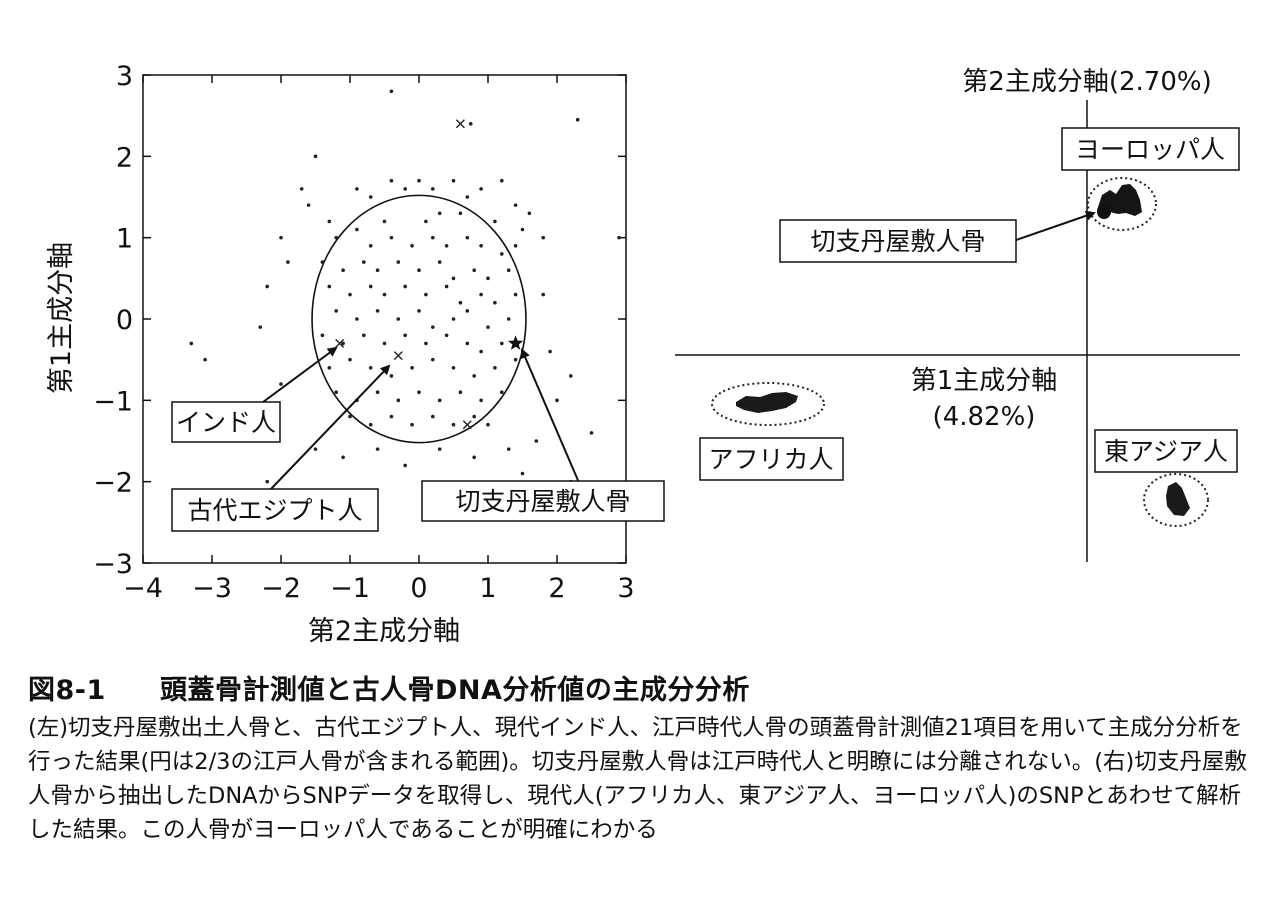  What do you see at coordinates (1178, 499) in the screenshot?
I see `east-asia-cluster` at bounding box center [1178, 499].